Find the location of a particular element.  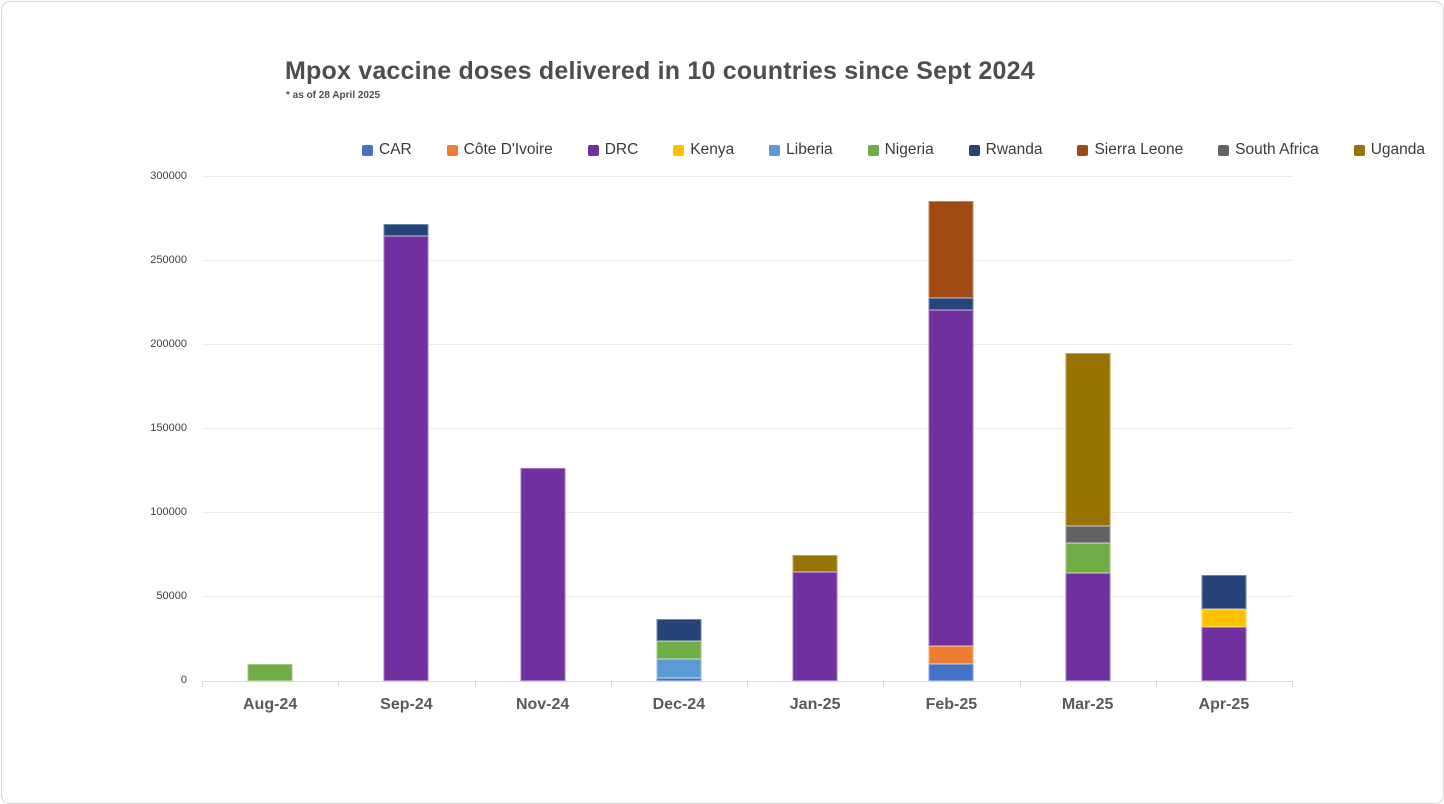

y-tick-label: 150000 is located at coordinates (168, 428).